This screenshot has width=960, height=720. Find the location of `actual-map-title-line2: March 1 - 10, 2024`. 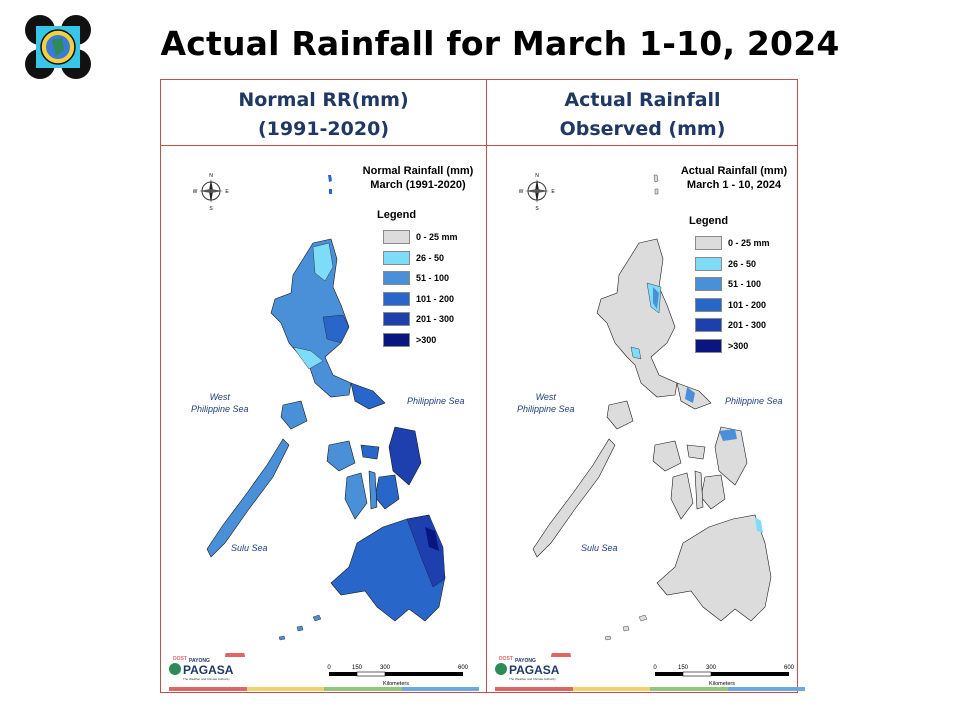

actual-map-title-line2: March 1 - 10, 2024 is located at coordinates (734, 185).